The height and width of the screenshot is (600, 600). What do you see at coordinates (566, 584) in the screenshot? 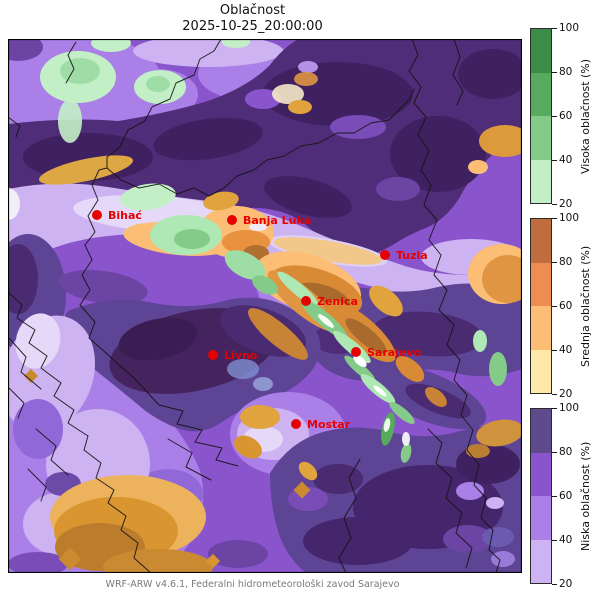
I see `colorbar-2-ticklabel-4: 20` at bounding box center [566, 584].